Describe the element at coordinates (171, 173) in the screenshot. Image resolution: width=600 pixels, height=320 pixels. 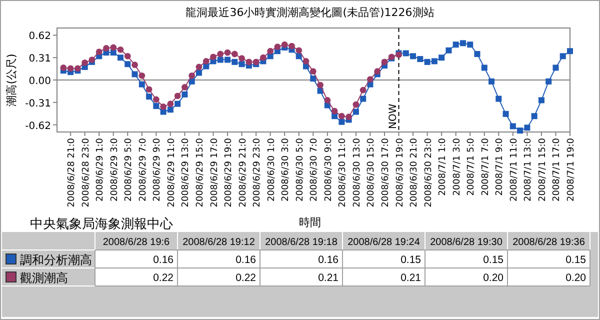
I see `x-tick-label: 2008/6/29 11:0` at that location.